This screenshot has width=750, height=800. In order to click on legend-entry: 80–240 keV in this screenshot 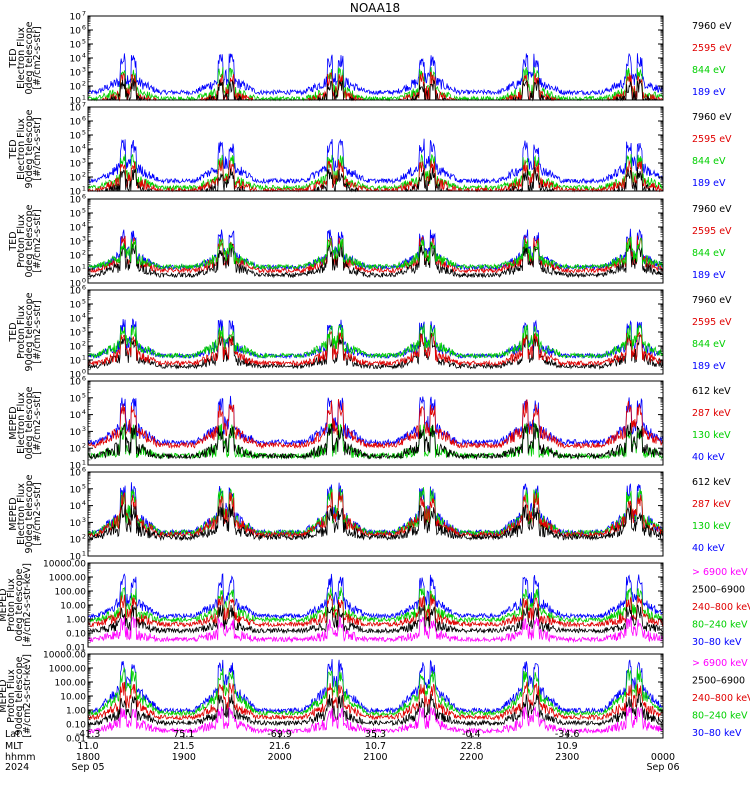, I will do `click(720, 716)`.